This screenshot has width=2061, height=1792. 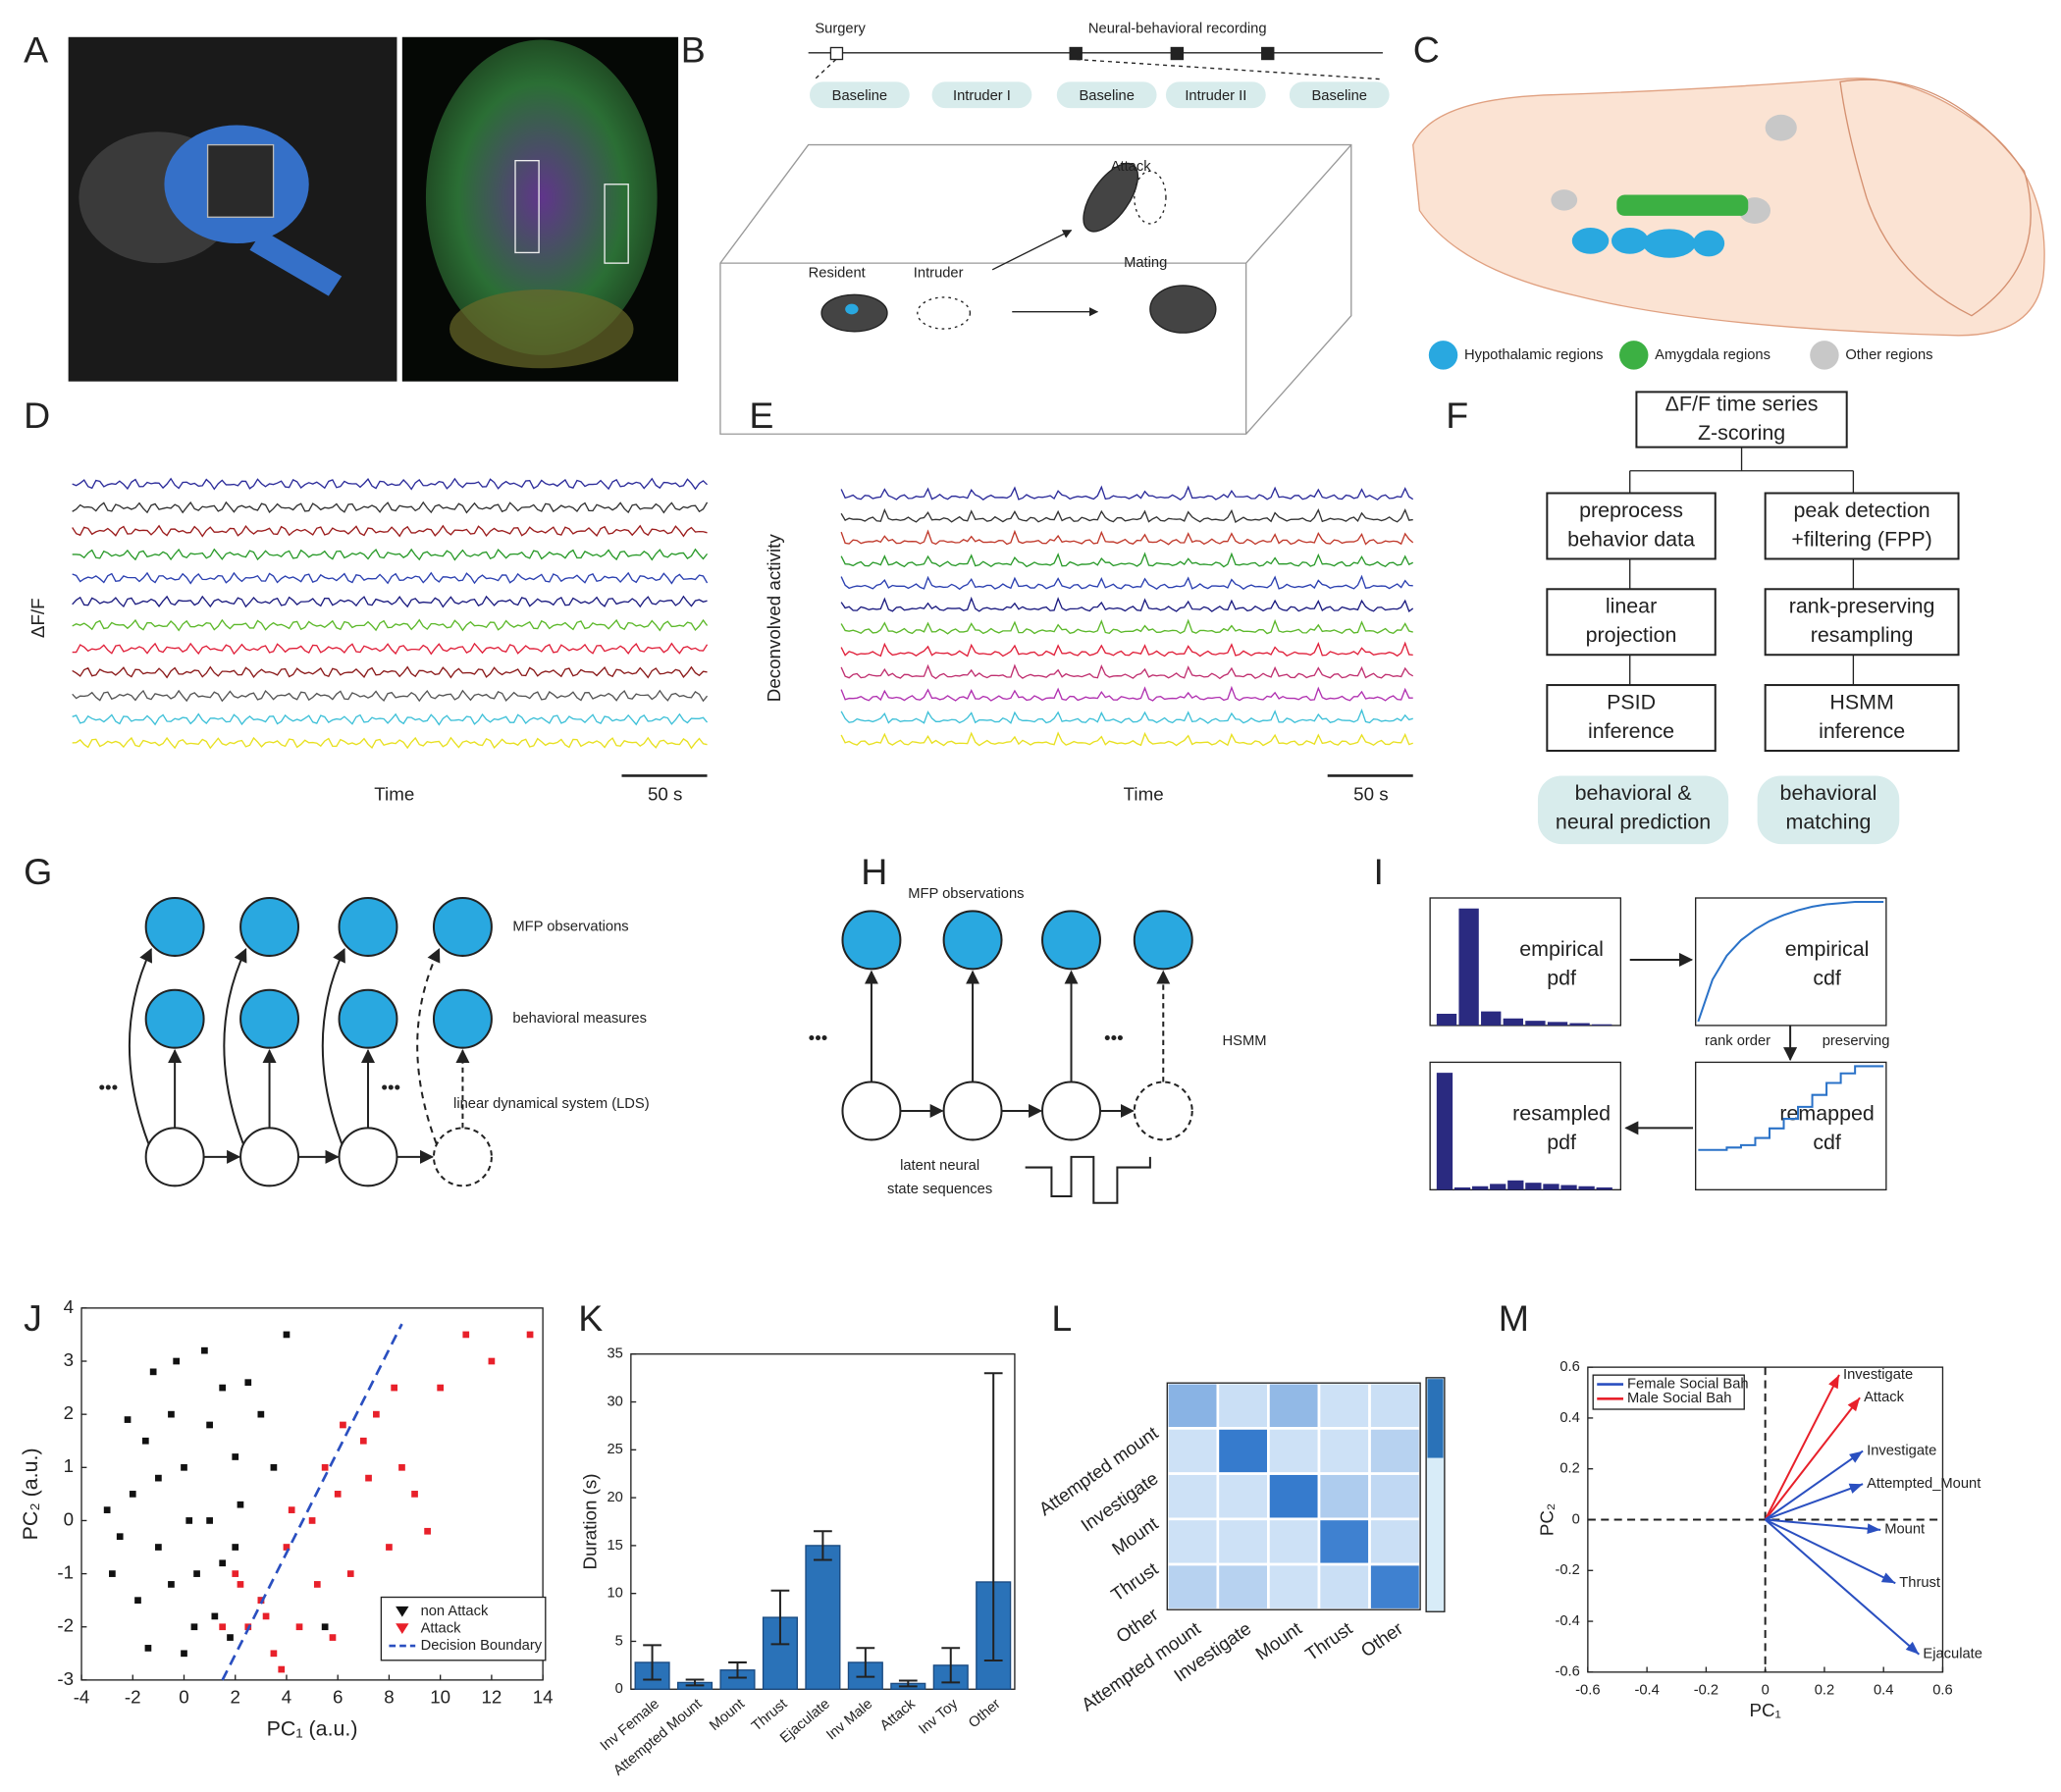 What do you see at coordinates (1340, 95) in the screenshot?
I see `phase-pill` at bounding box center [1340, 95].